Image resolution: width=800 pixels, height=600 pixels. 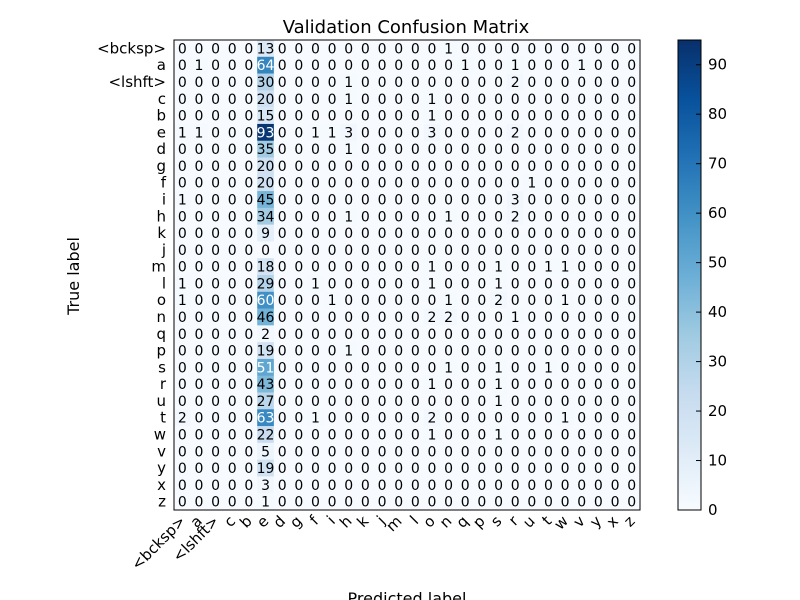 I want to click on y-tick-label: <bcksp>, so click(x=131, y=48).